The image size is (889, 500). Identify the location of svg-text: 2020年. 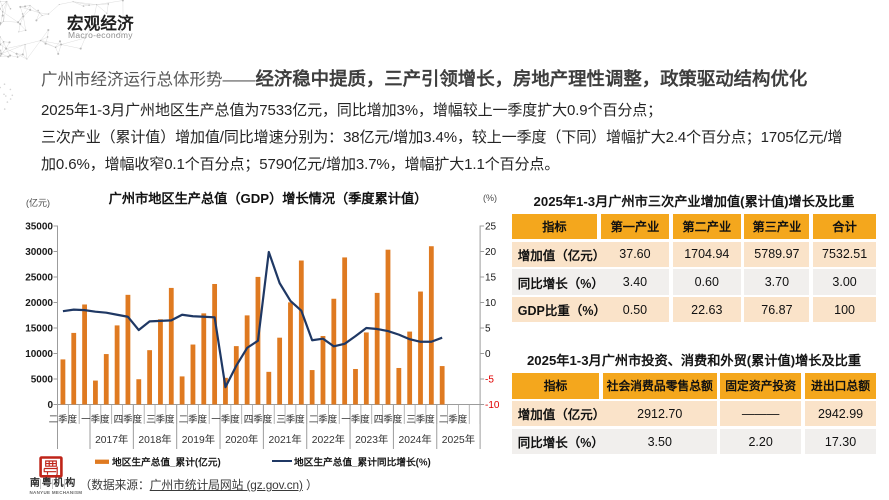
(241, 439).